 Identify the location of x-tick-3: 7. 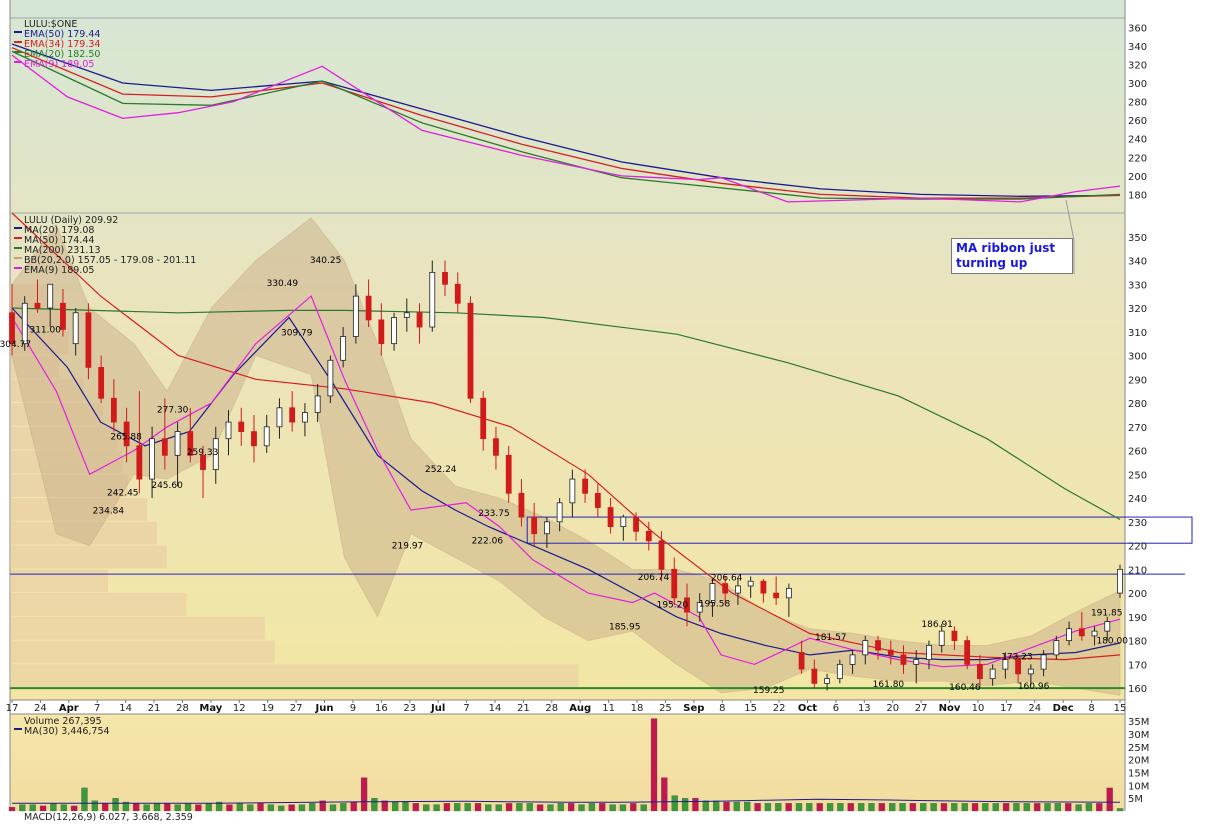
(97, 708).